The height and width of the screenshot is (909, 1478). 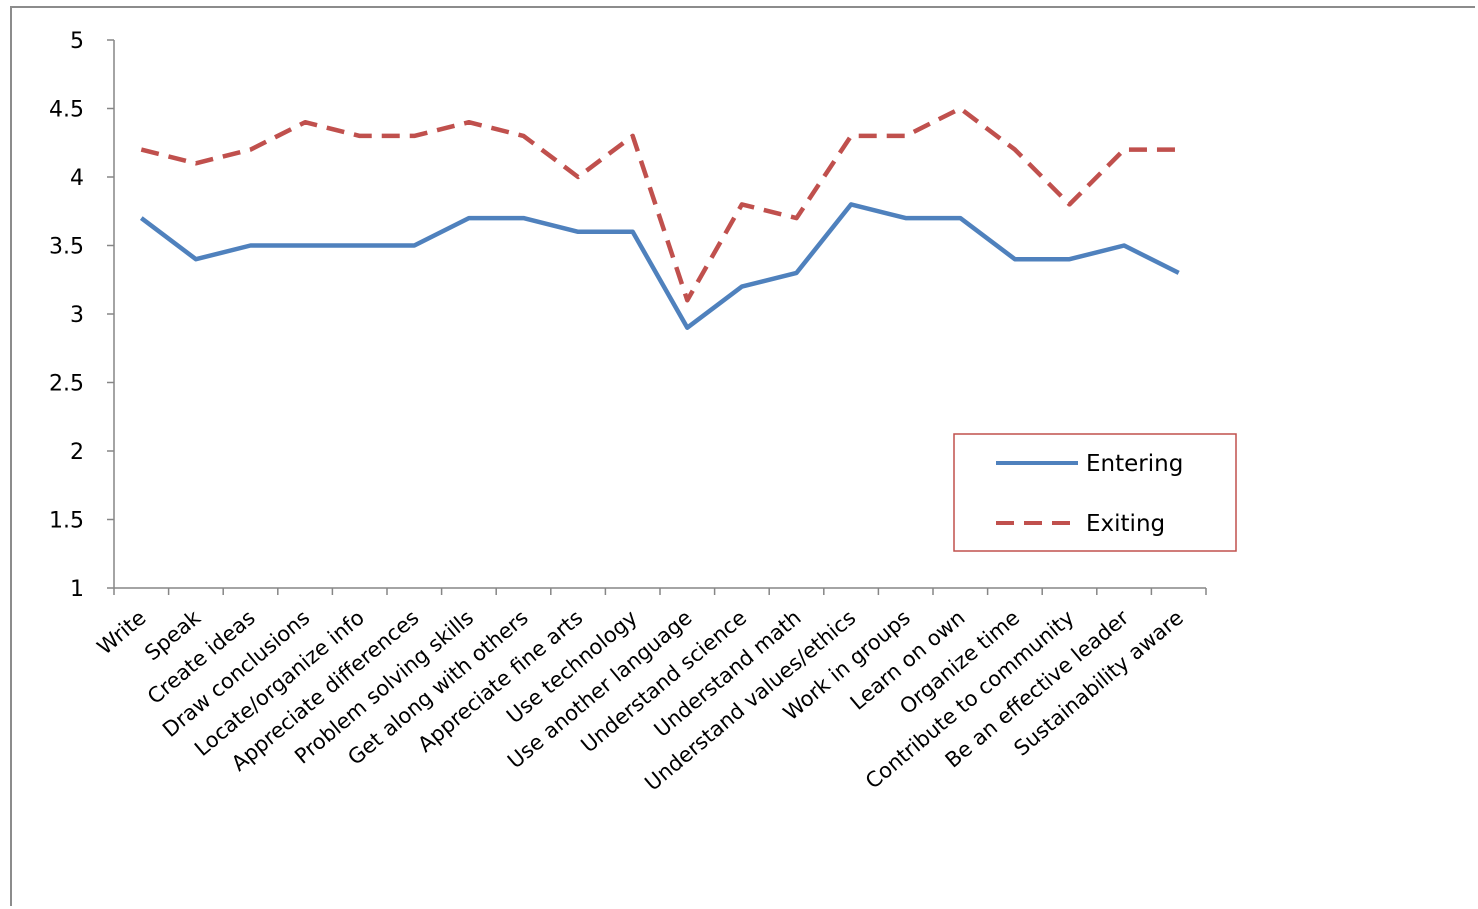 I want to click on series-line-entering, so click(x=659, y=266).